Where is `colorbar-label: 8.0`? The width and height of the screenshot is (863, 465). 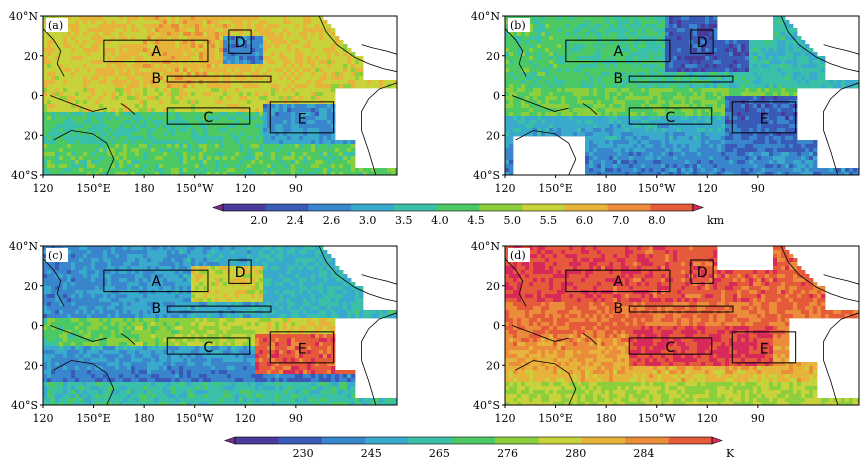
colorbar-label: 8.0 is located at coordinates (657, 220).